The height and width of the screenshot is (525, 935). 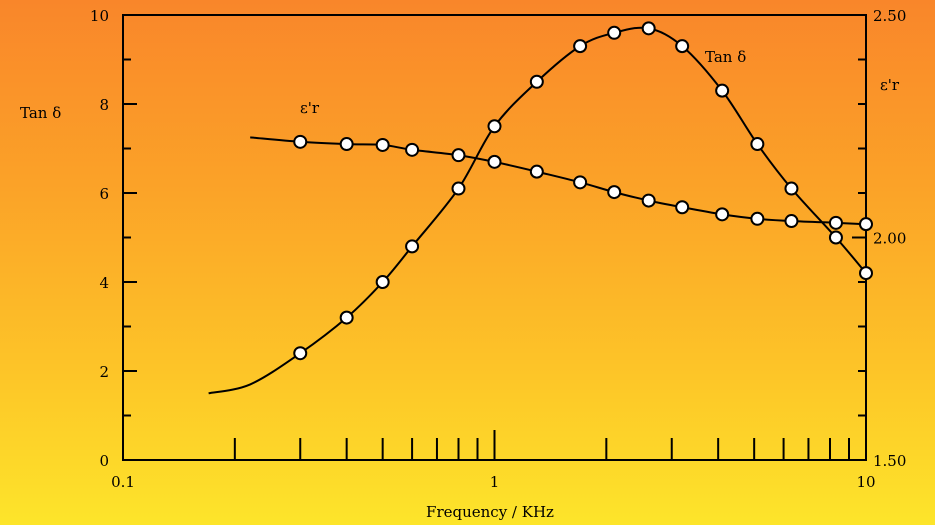 I want to click on y-right-axis-title: ε'r, so click(x=890, y=85).